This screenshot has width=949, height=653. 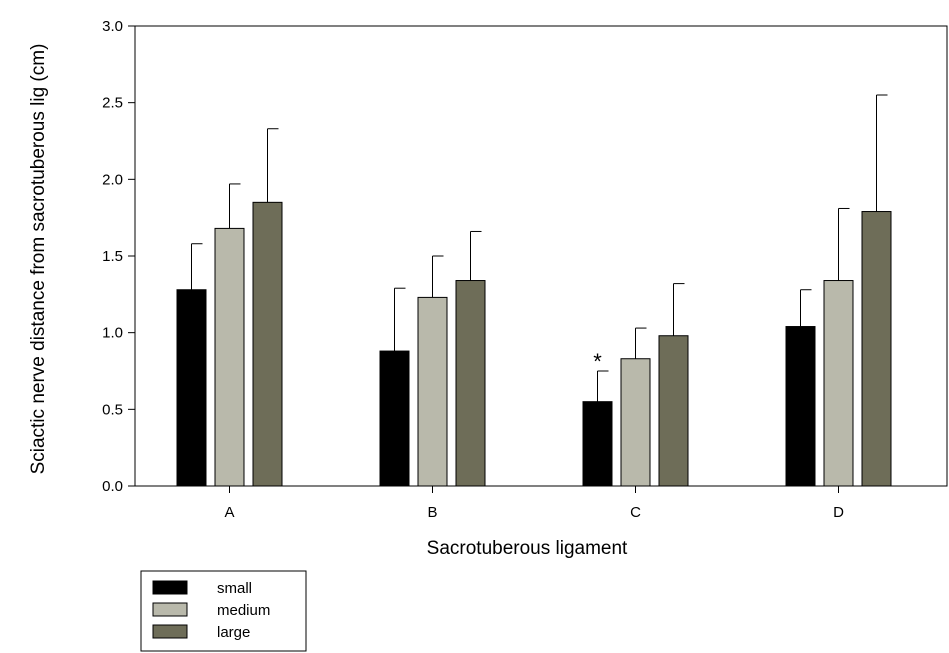 What do you see at coordinates (112, 26) in the screenshot?
I see `y-tick-label: 3.0` at bounding box center [112, 26].